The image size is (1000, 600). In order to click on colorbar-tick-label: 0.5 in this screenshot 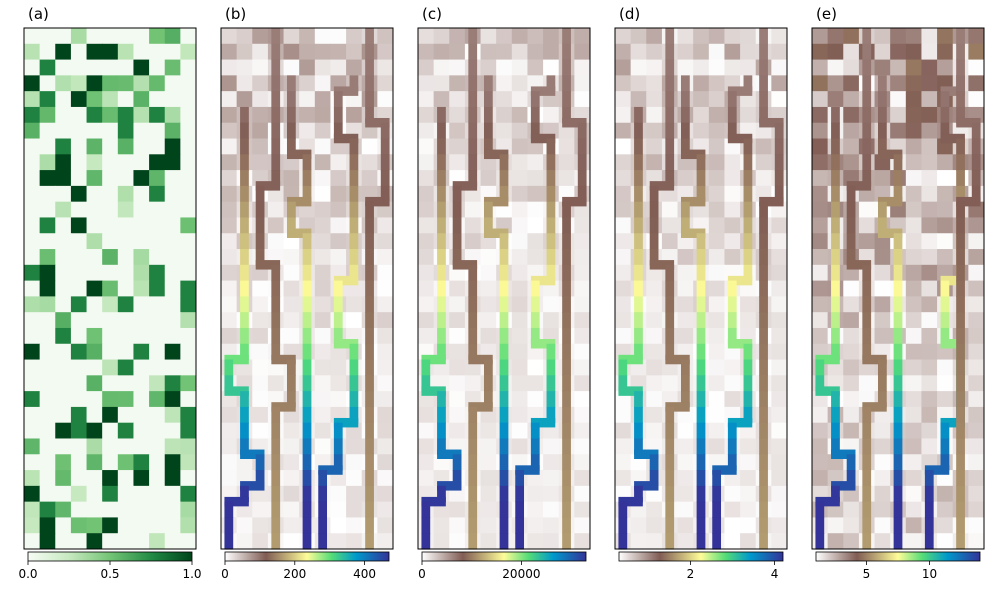, I will do `click(109, 574)`.